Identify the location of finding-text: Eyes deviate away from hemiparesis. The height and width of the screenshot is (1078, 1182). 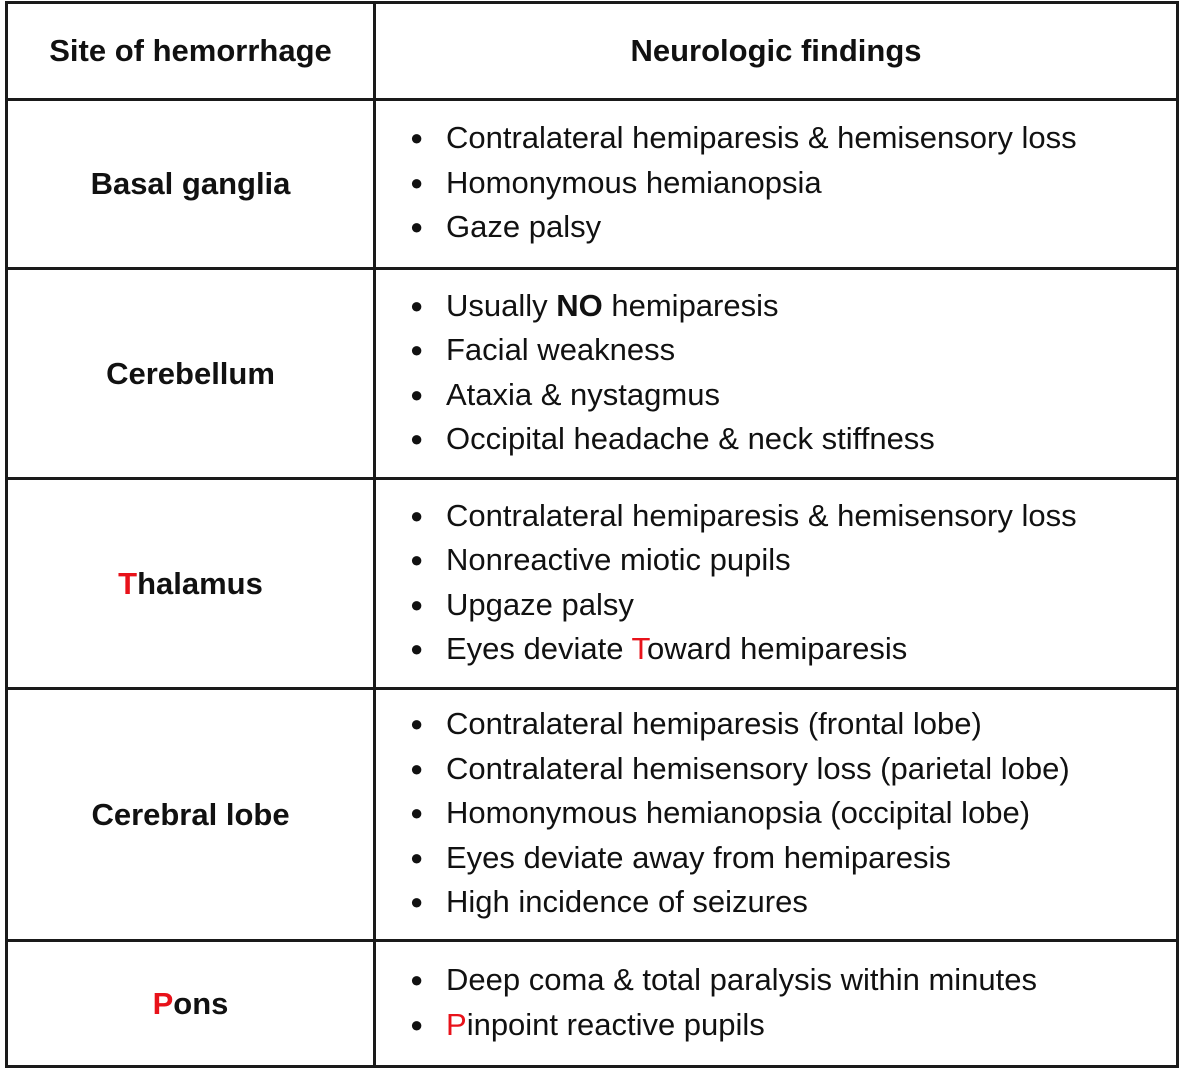
(698, 857).